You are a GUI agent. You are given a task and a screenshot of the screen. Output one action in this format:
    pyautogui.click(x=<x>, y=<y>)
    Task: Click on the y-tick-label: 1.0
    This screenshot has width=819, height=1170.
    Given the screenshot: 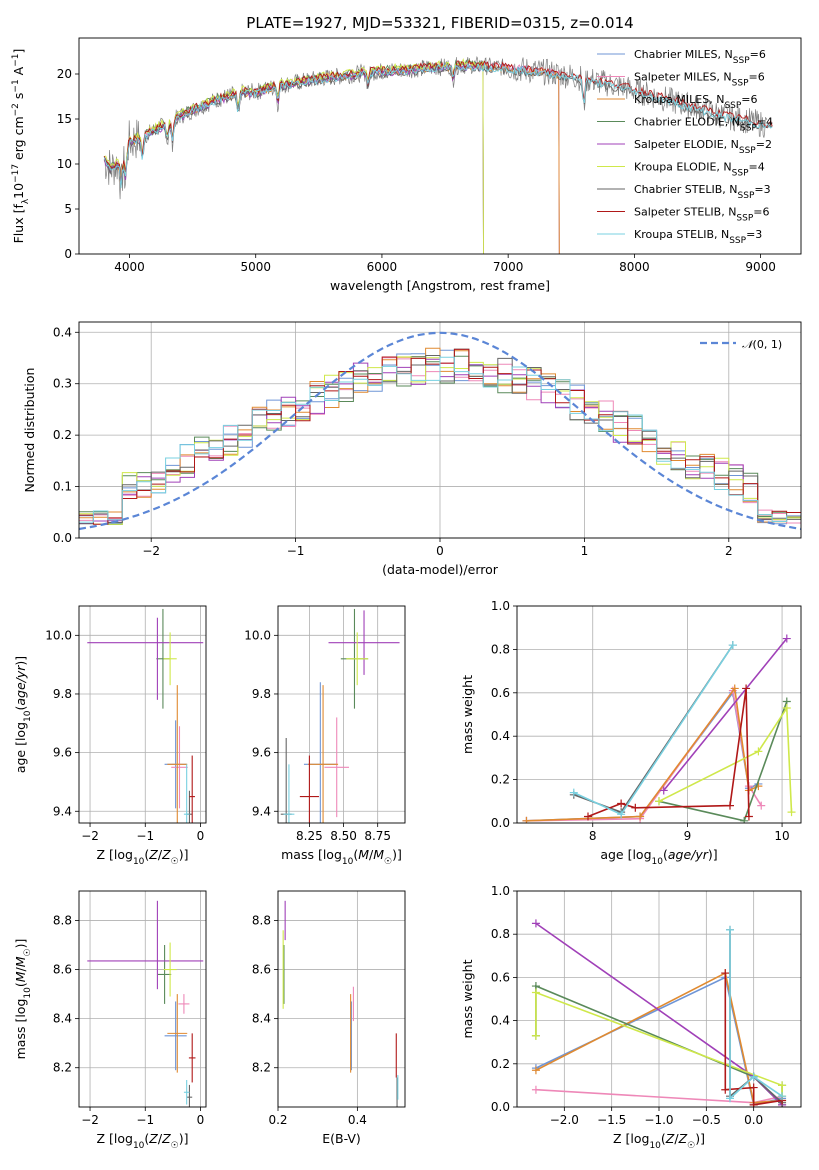 What is the action you would take?
    pyautogui.click(x=500, y=606)
    